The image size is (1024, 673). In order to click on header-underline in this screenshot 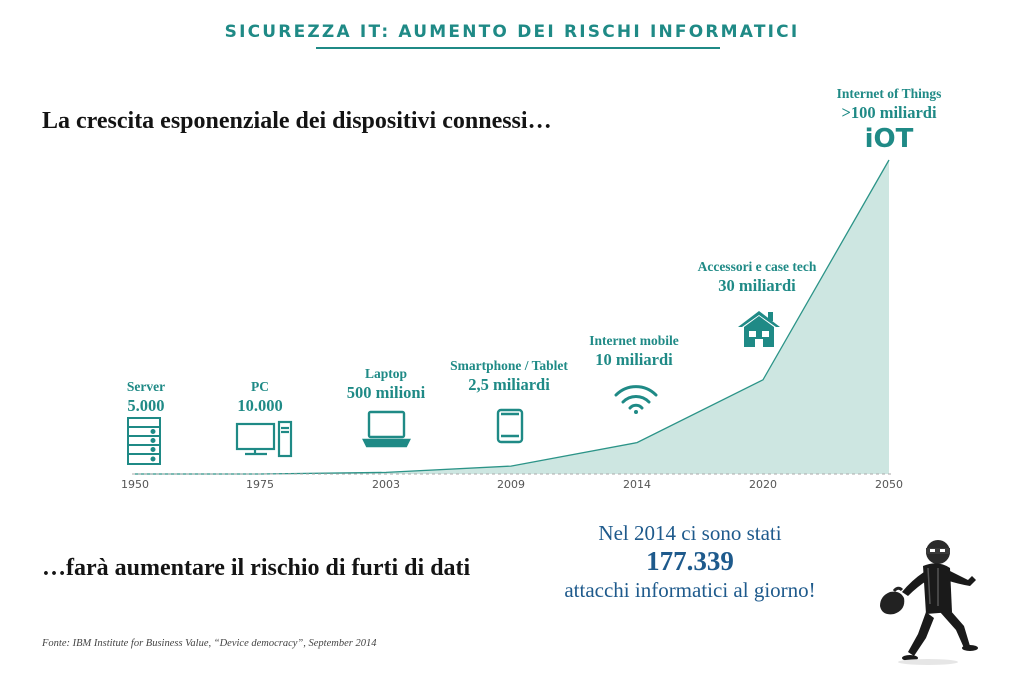, I will do `click(518, 48)`.